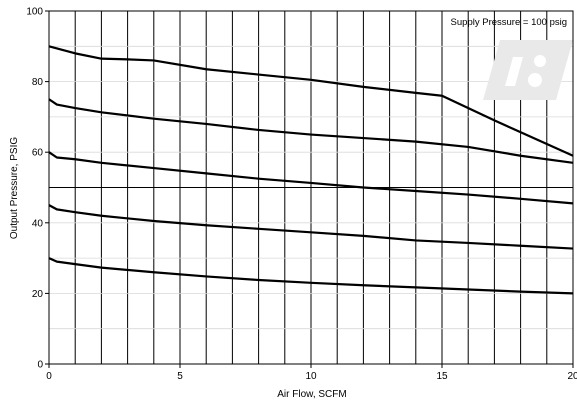  What do you see at coordinates (540, 61) in the screenshot?
I see `logo-dot-upper` at bounding box center [540, 61].